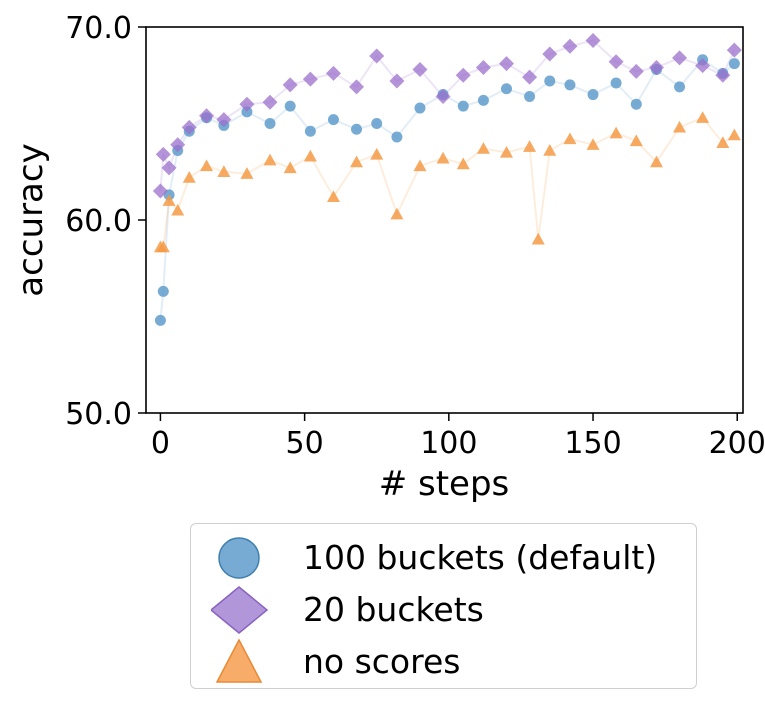 The width and height of the screenshot is (765, 704). I want to click on y-axis-ticks: 50.0 60.0 70.0, so click(105, 221).